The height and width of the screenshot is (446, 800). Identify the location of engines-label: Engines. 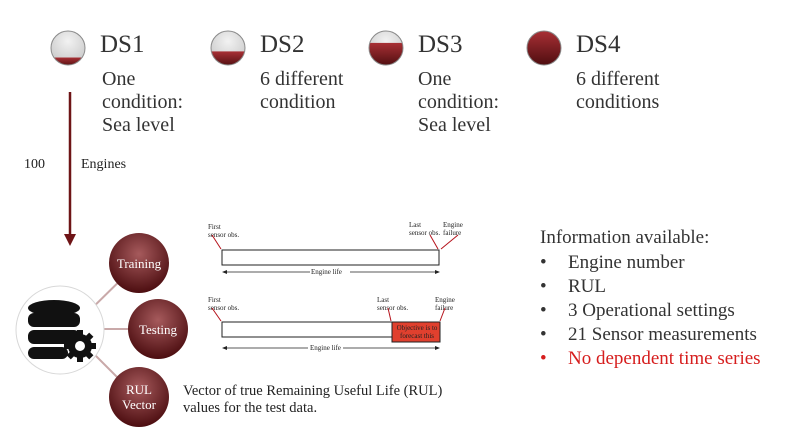
(104, 164).